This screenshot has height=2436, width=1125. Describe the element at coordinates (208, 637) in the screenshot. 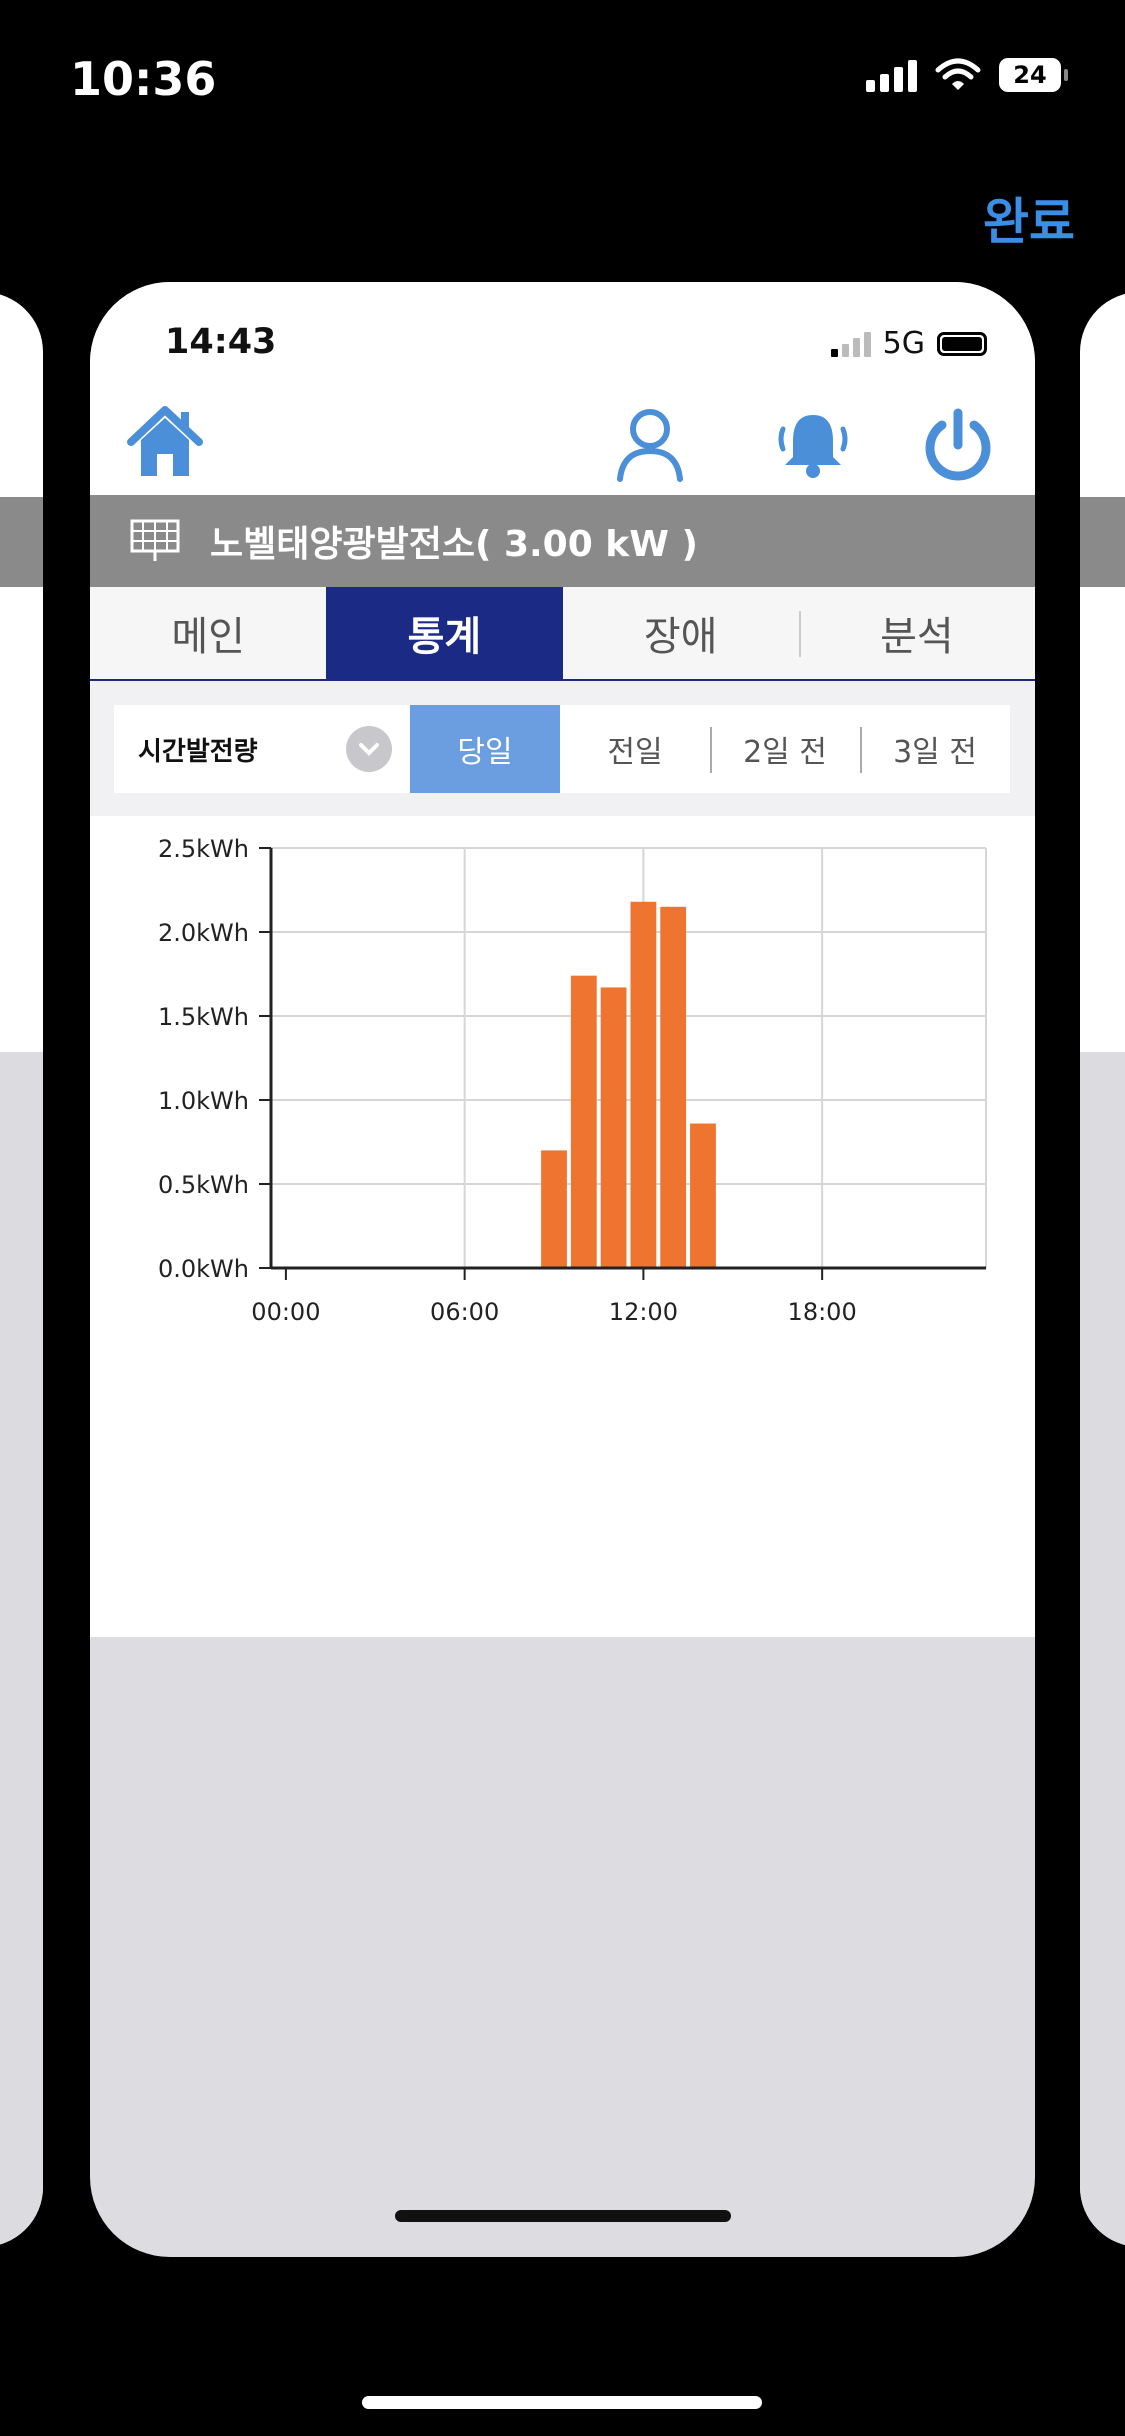

I see `tab-main: 메인` at that location.